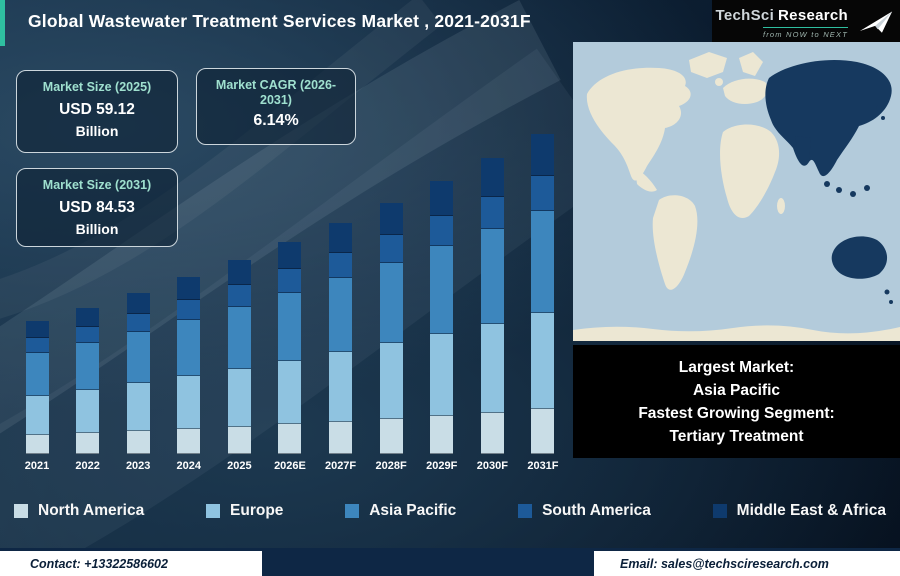 This screenshot has width=900, height=576. I want to click on bar-column: 2030F, so click(492, 315).